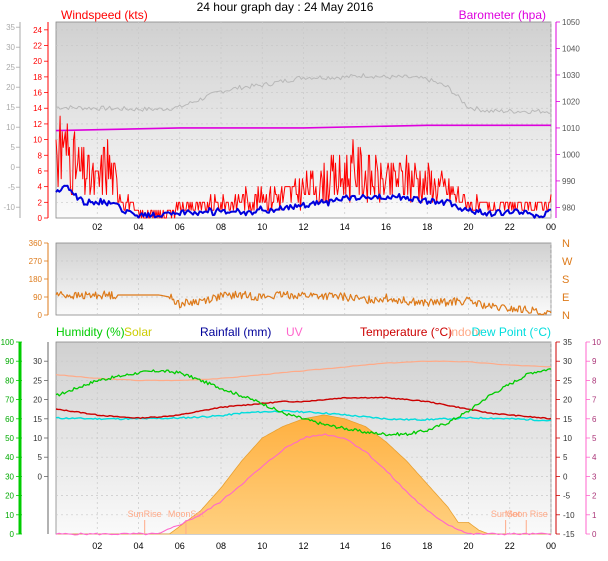 This screenshot has width=608, height=561. I want to click on legend-uv: UV, so click(294, 332).